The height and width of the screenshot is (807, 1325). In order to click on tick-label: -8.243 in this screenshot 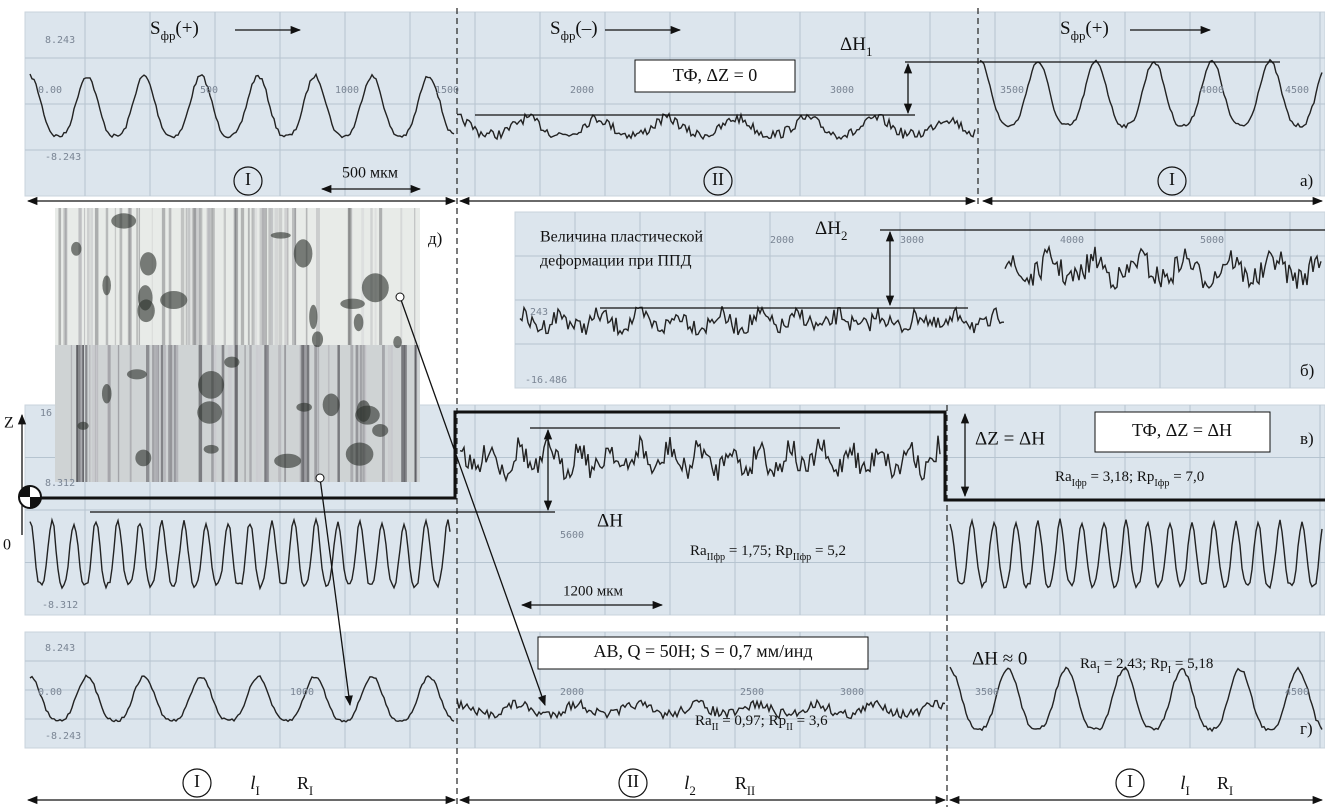, I will do `click(63, 736)`.